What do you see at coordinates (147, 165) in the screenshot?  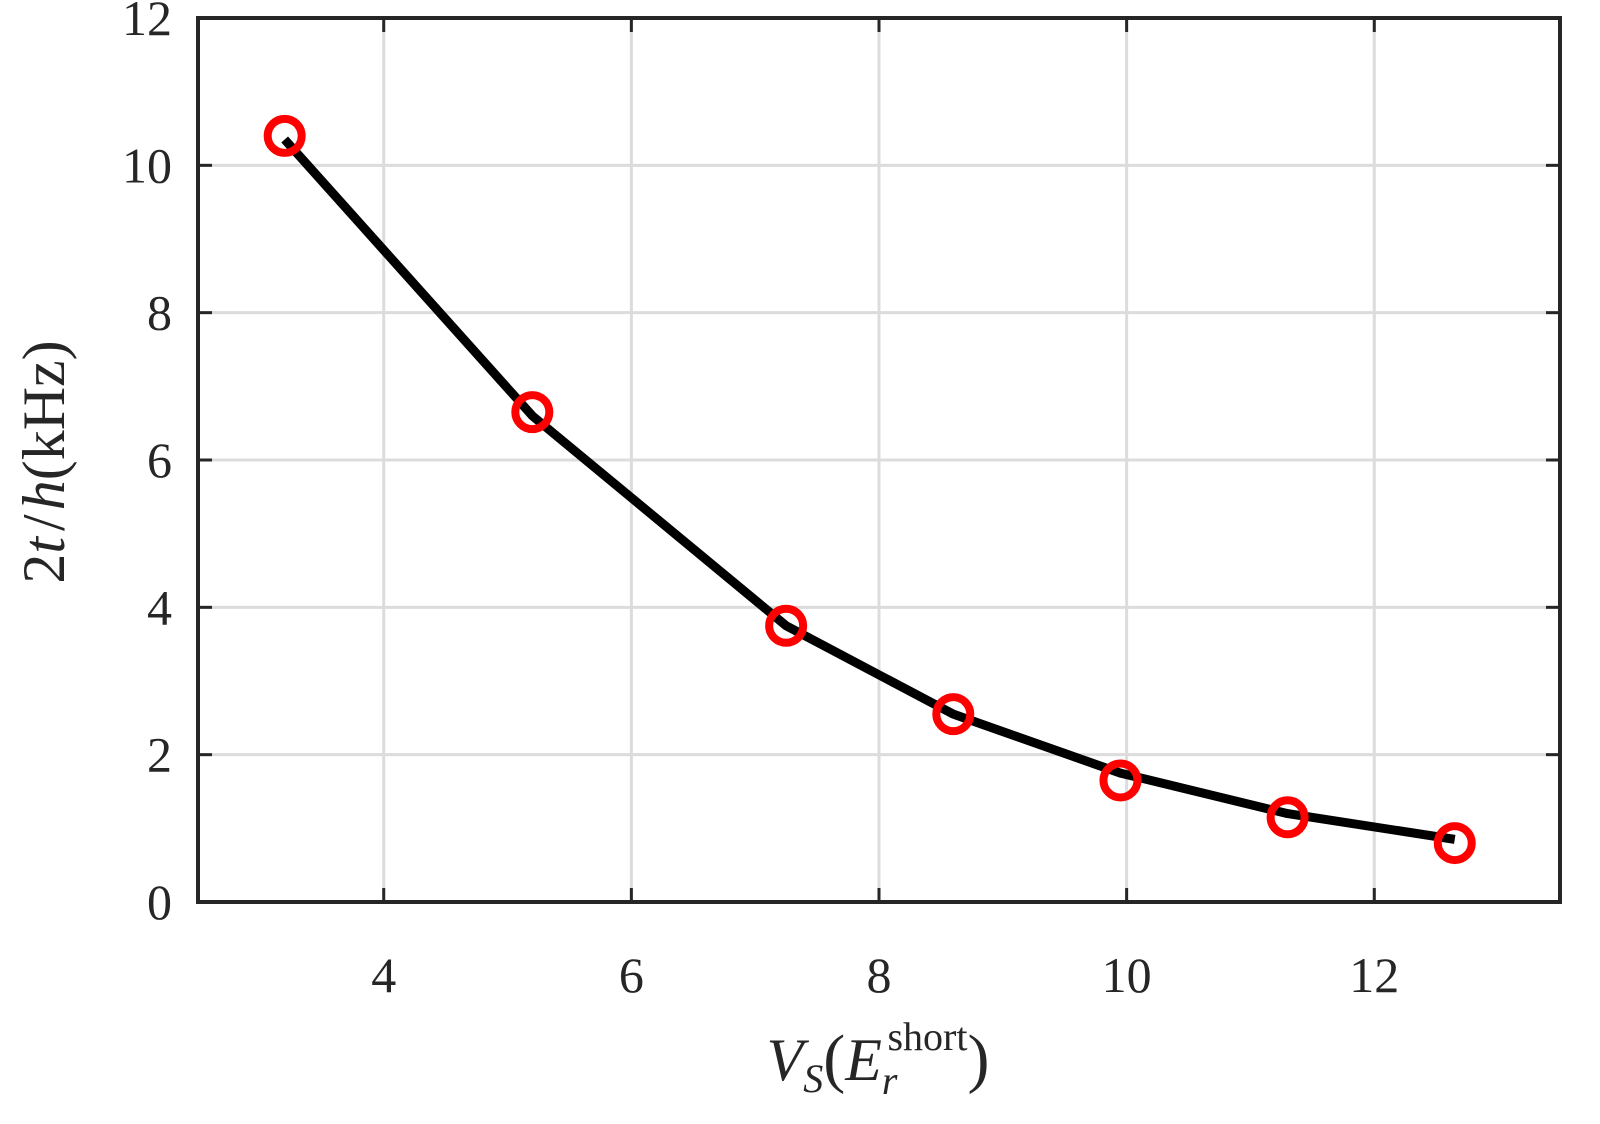 I see `y-tick-label: 10` at bounding box center [147, 165].